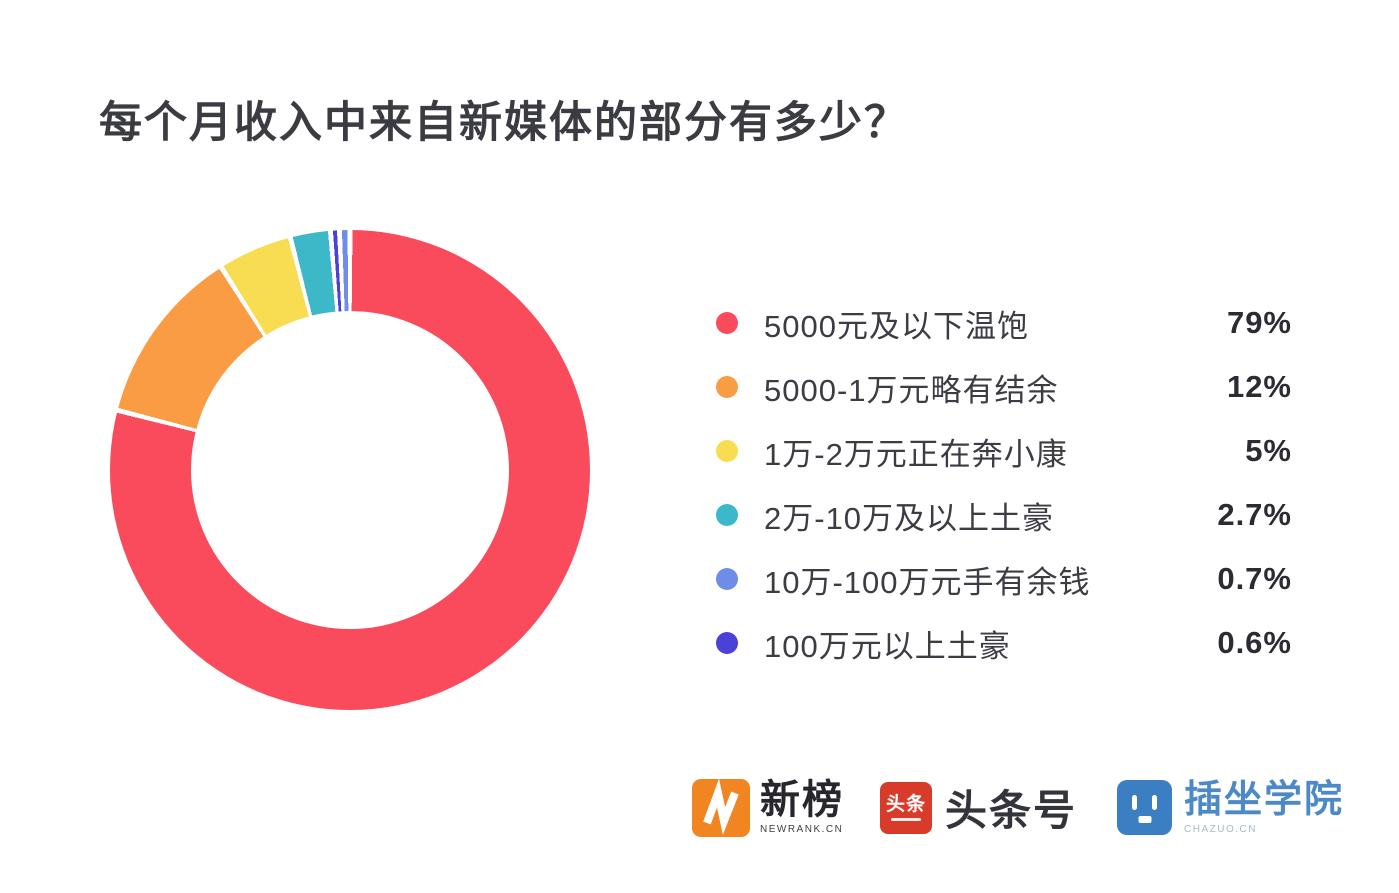 The width and height of the screenshot is (1399, 893). What do you see at coordinates (1254, 642) in the screenshot?
I see `legend-value: 0.6%` at bounding box center [1254, 642].